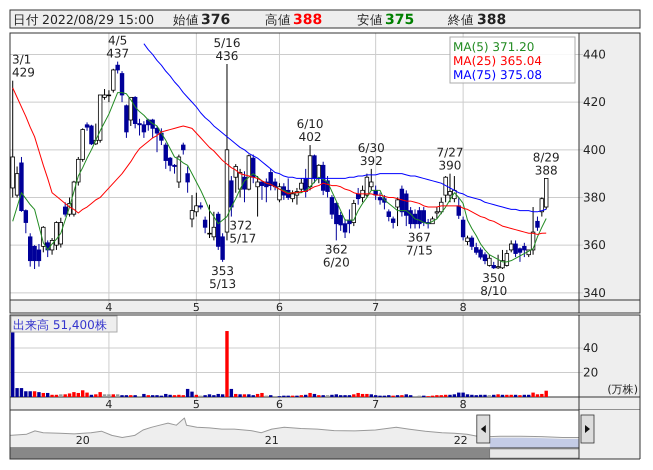 The width and height of the screenshot is (653, 470). Describe the element at coordinates (399, 20) in the screenshot. I see `text: 375` at that location.